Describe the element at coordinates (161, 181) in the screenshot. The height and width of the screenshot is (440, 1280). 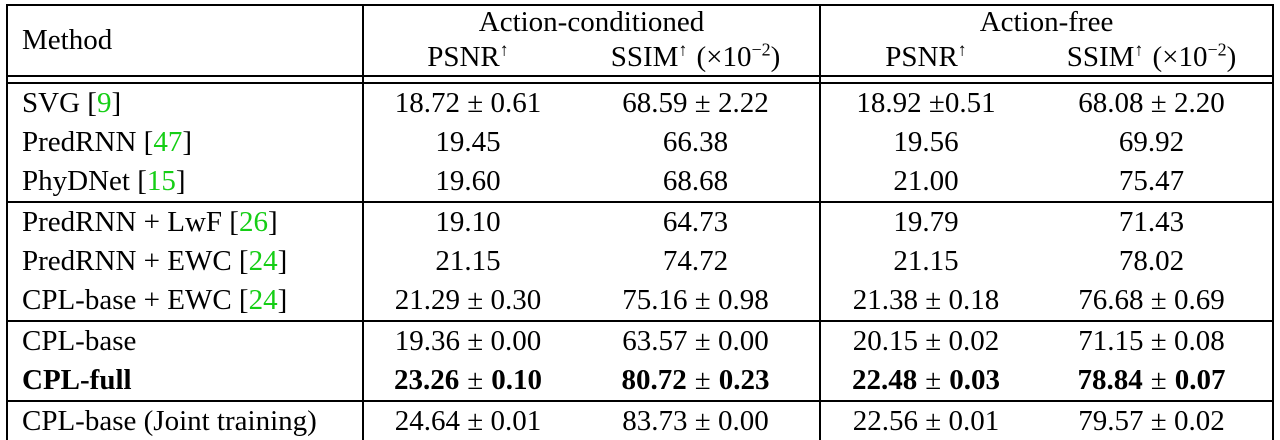
I see `citation-number: 15` at that location.